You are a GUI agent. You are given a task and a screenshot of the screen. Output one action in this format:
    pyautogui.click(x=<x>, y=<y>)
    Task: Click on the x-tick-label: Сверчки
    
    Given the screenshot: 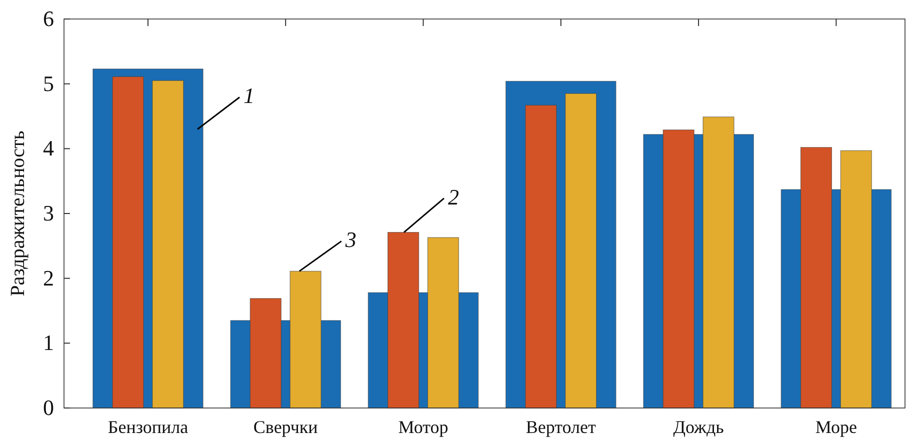 What is the action you would take?
    pyautogui.click(x=285, y=426)
    